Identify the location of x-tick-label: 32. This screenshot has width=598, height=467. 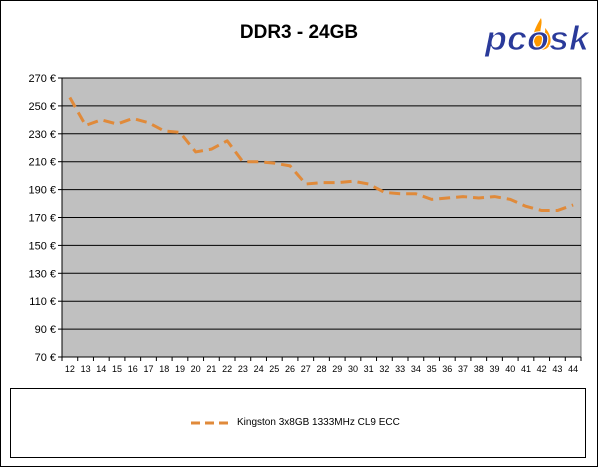
(384, 369).